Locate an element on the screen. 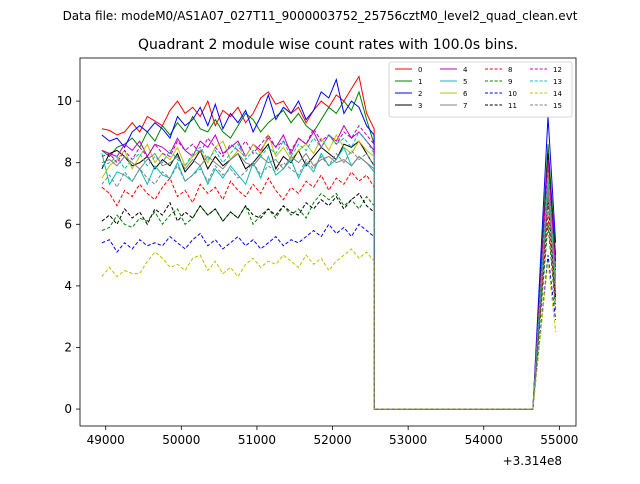 The height and width of the screenshot is (484, 640). x-tick-label: 49000 is located at coordinates (106, 440).